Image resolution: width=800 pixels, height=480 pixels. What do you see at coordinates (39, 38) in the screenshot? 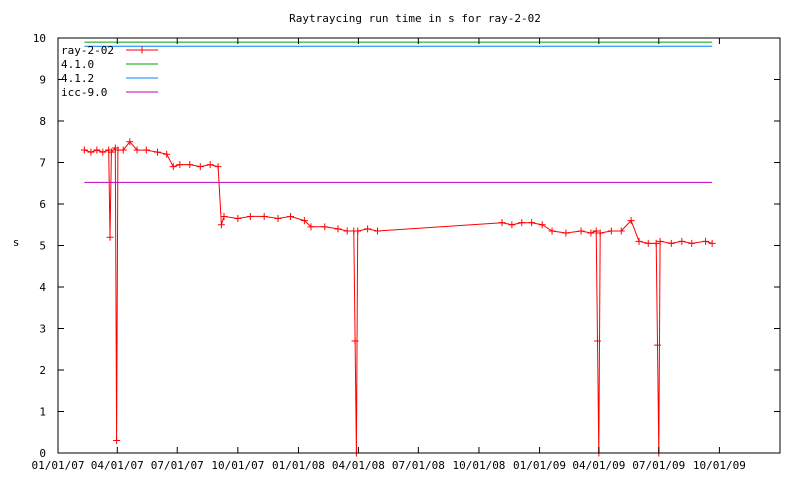
I see `y-tick-label: 10` at bounding box center [39, 38].